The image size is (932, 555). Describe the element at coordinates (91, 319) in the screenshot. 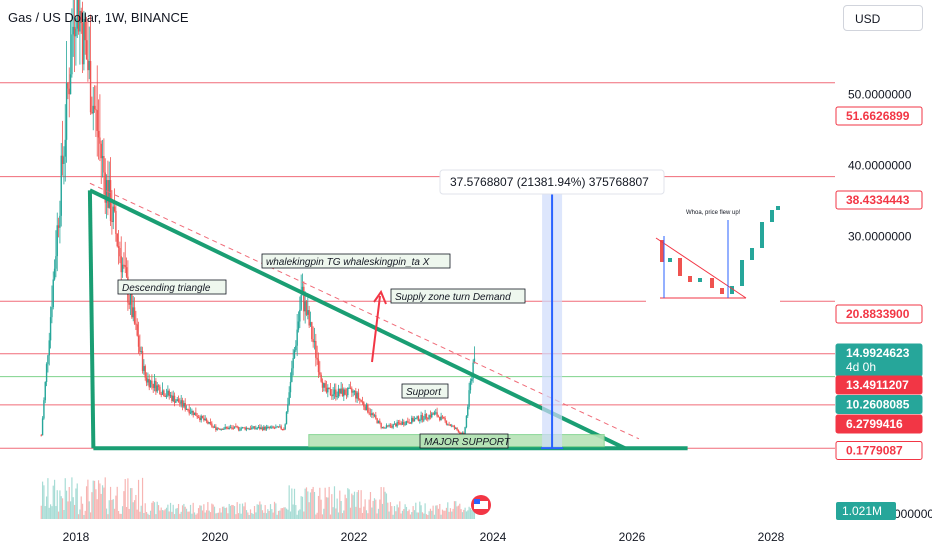

I see `triangle-left-line` at that location.